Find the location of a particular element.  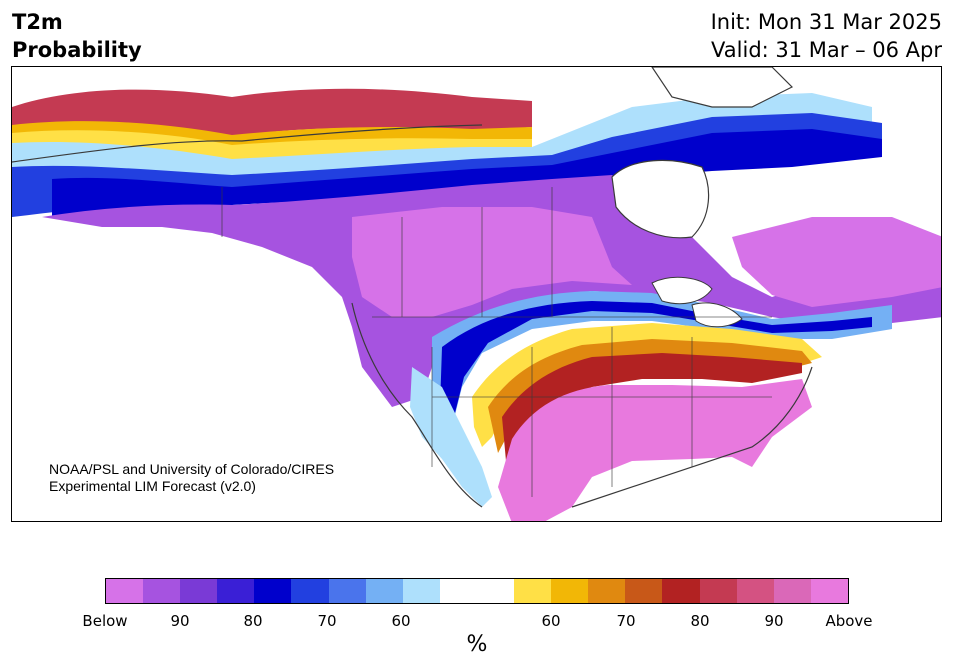

map-title: T2m Probability is located at coordinates (77, 36).